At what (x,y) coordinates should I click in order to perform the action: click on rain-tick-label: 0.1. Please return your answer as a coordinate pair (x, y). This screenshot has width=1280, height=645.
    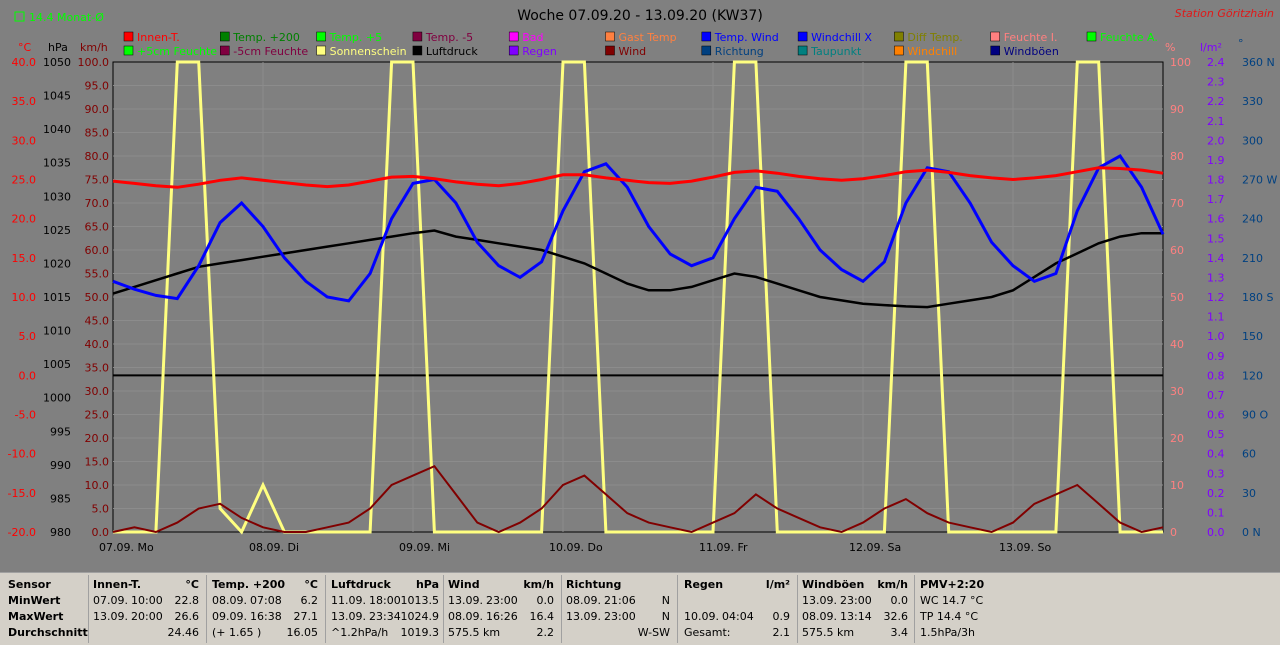
    Looking at the image, I should click on (1216, 512).